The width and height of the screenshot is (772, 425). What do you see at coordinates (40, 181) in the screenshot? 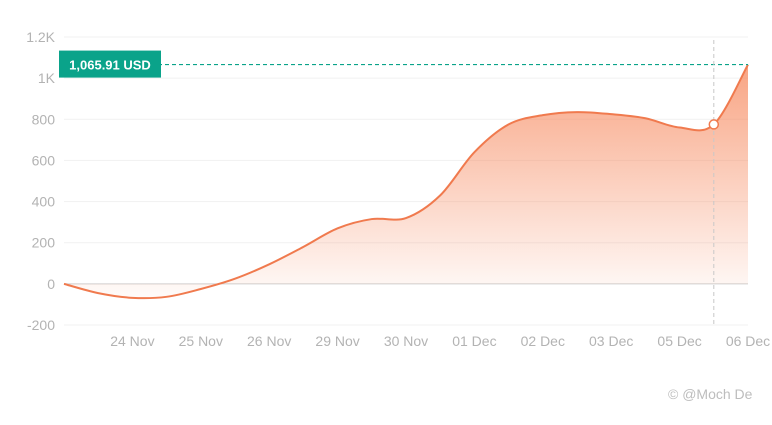
I see `y-axis-ticks: -200 0 200 400 600 800 1K 1.2K` at bounding box center [40, 181].